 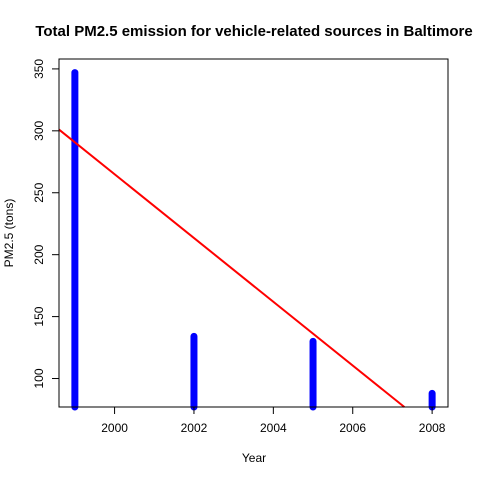 What do you see at coordinates (194, 428) in the screenshot?
I see `x-tick-label-2002: 2002` at bounding box center [194, 428].